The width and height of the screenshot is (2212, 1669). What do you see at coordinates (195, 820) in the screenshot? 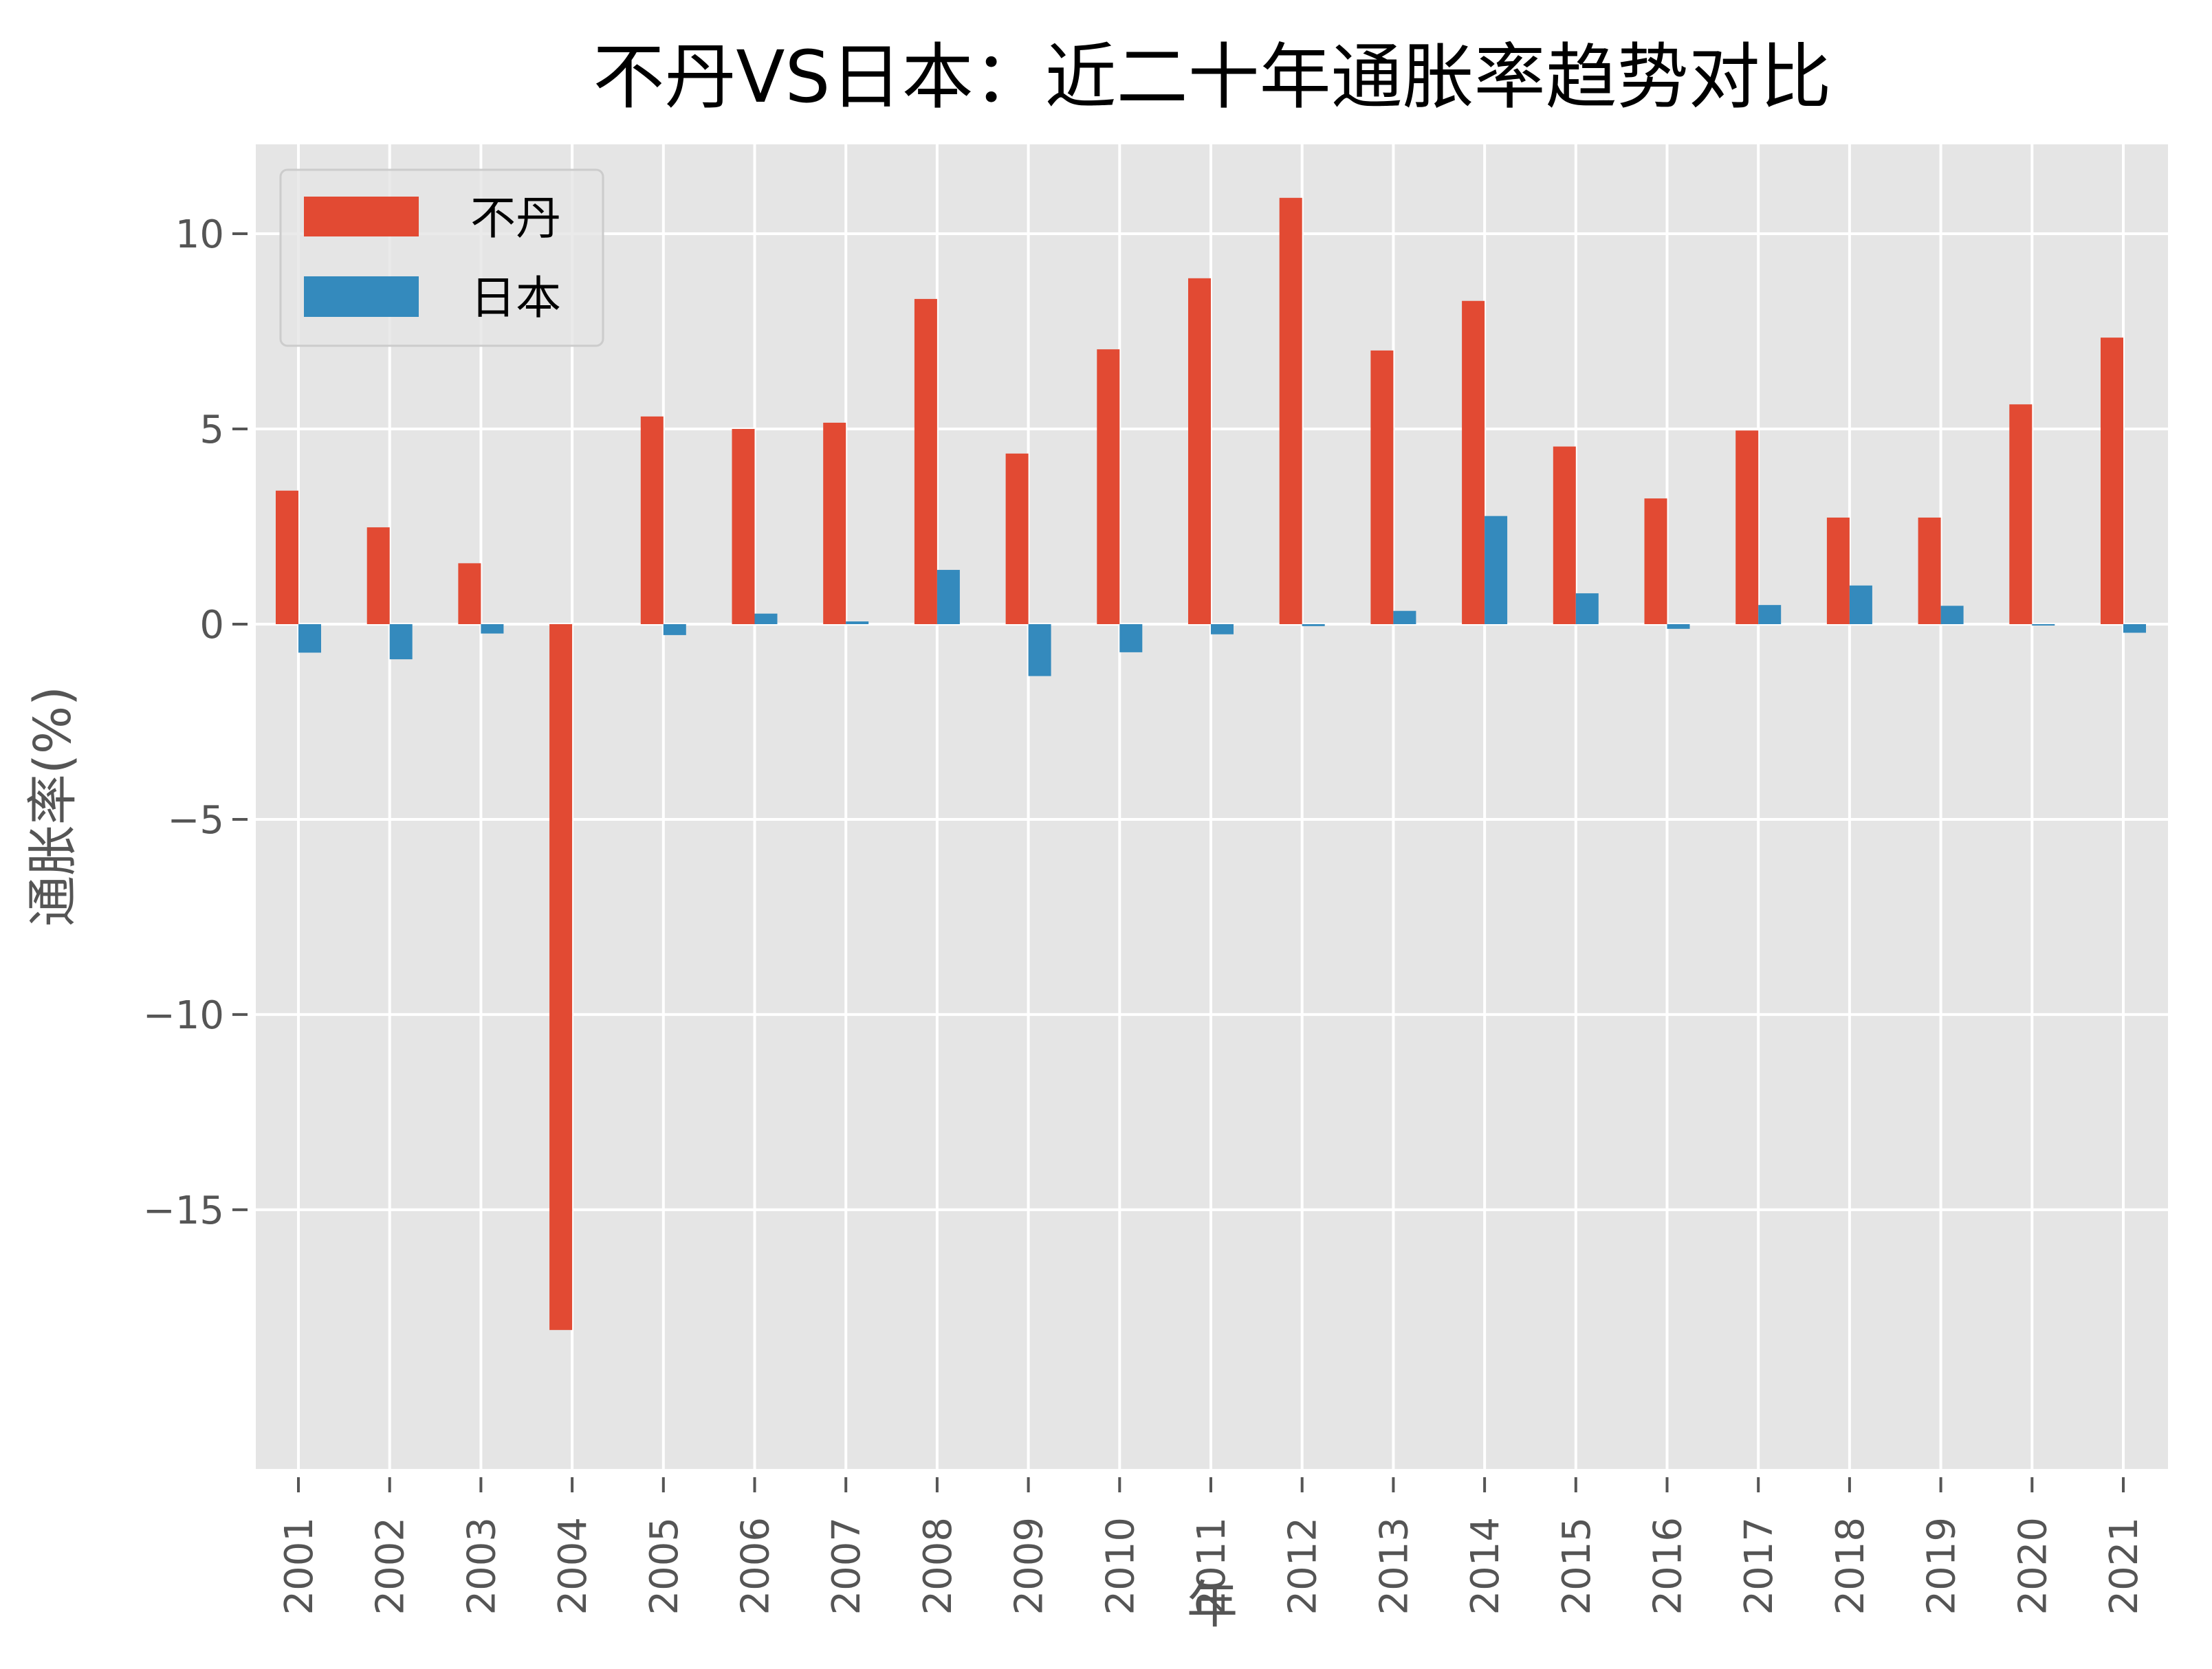
I see `y-tick-label: −5` at bounding box center [195, 820].